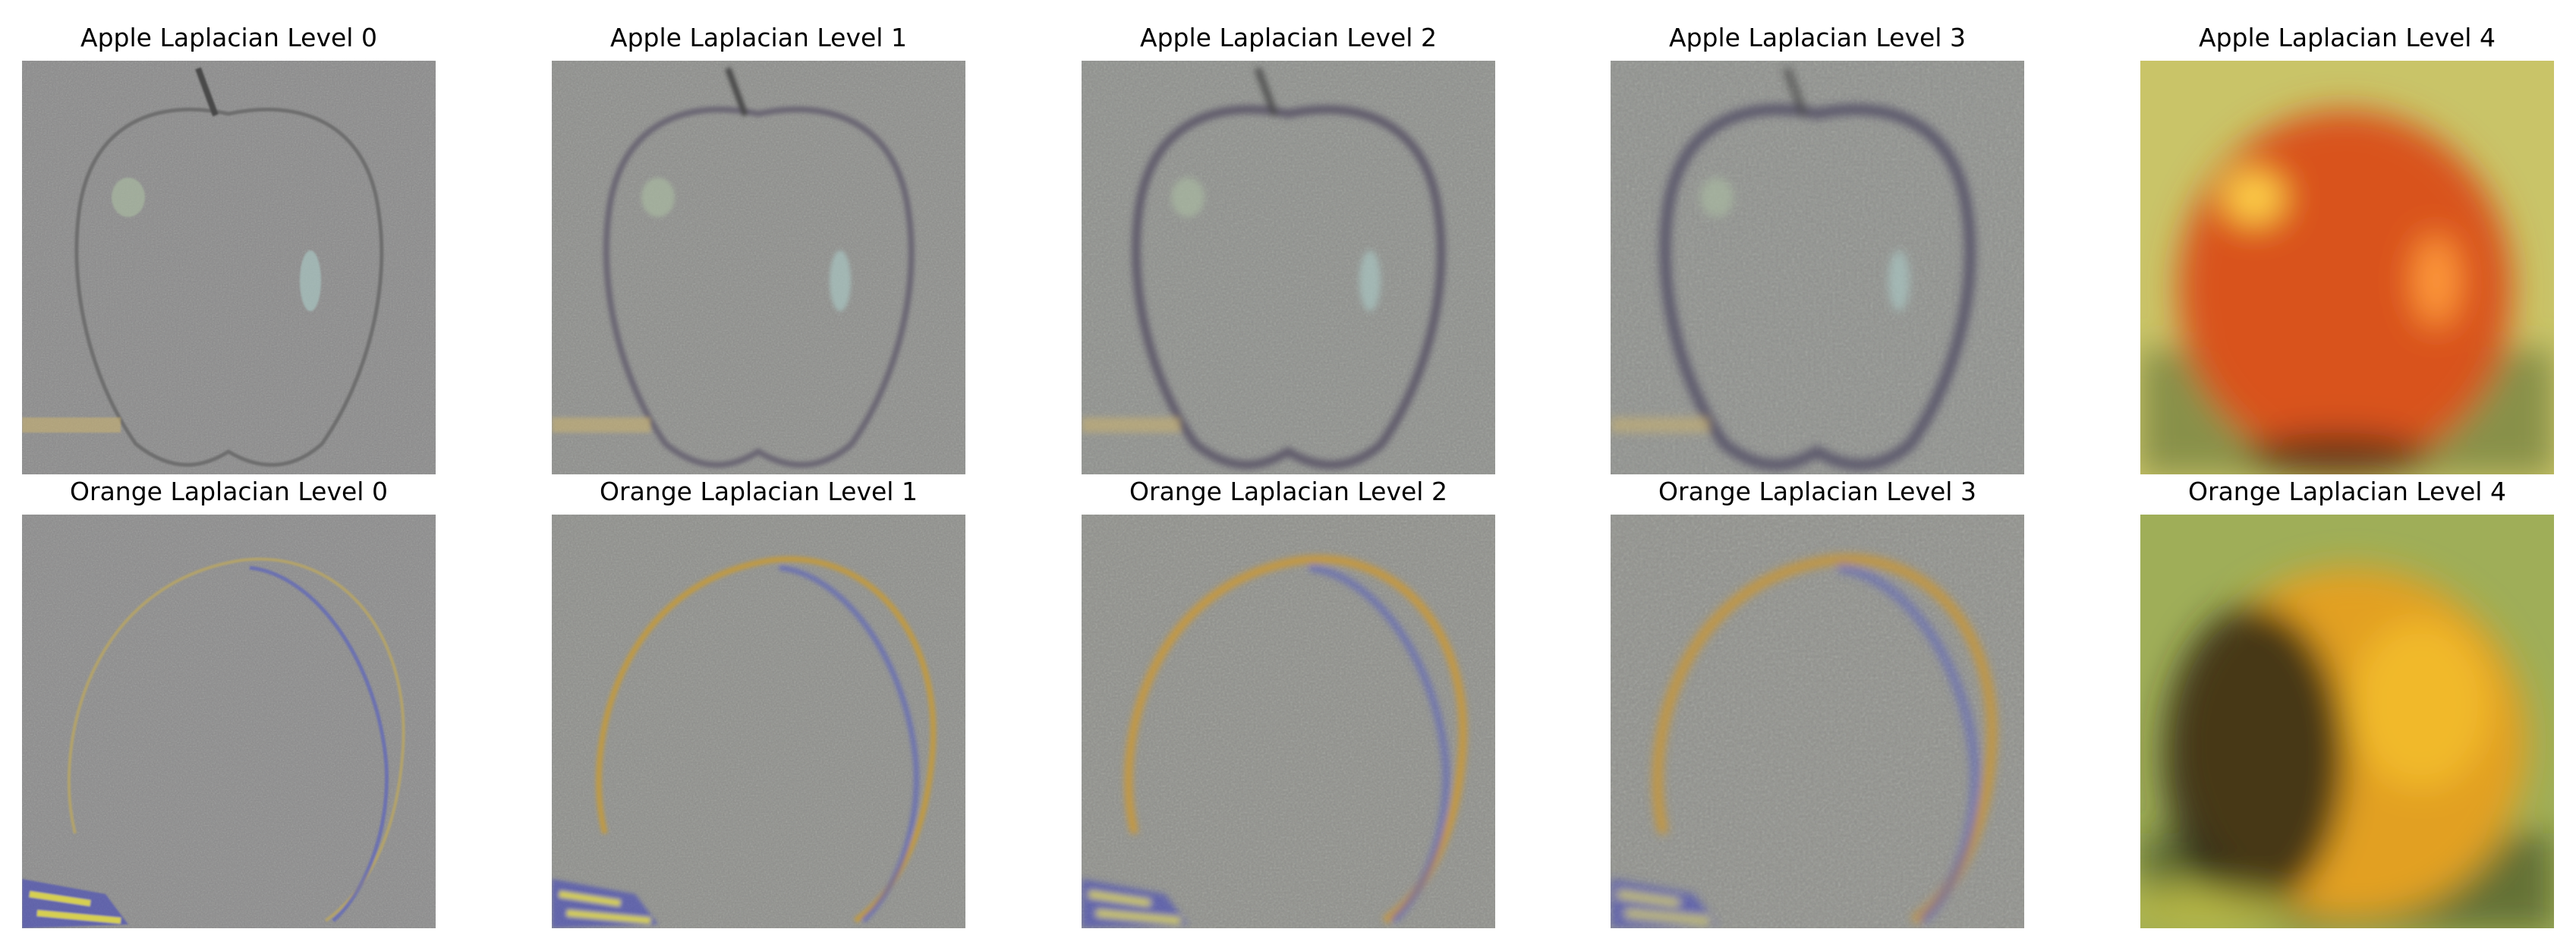 Image resolution: width=2576 pixels, height=951 pixels. I want to click on orange-level-1-image, so click(758, 721).